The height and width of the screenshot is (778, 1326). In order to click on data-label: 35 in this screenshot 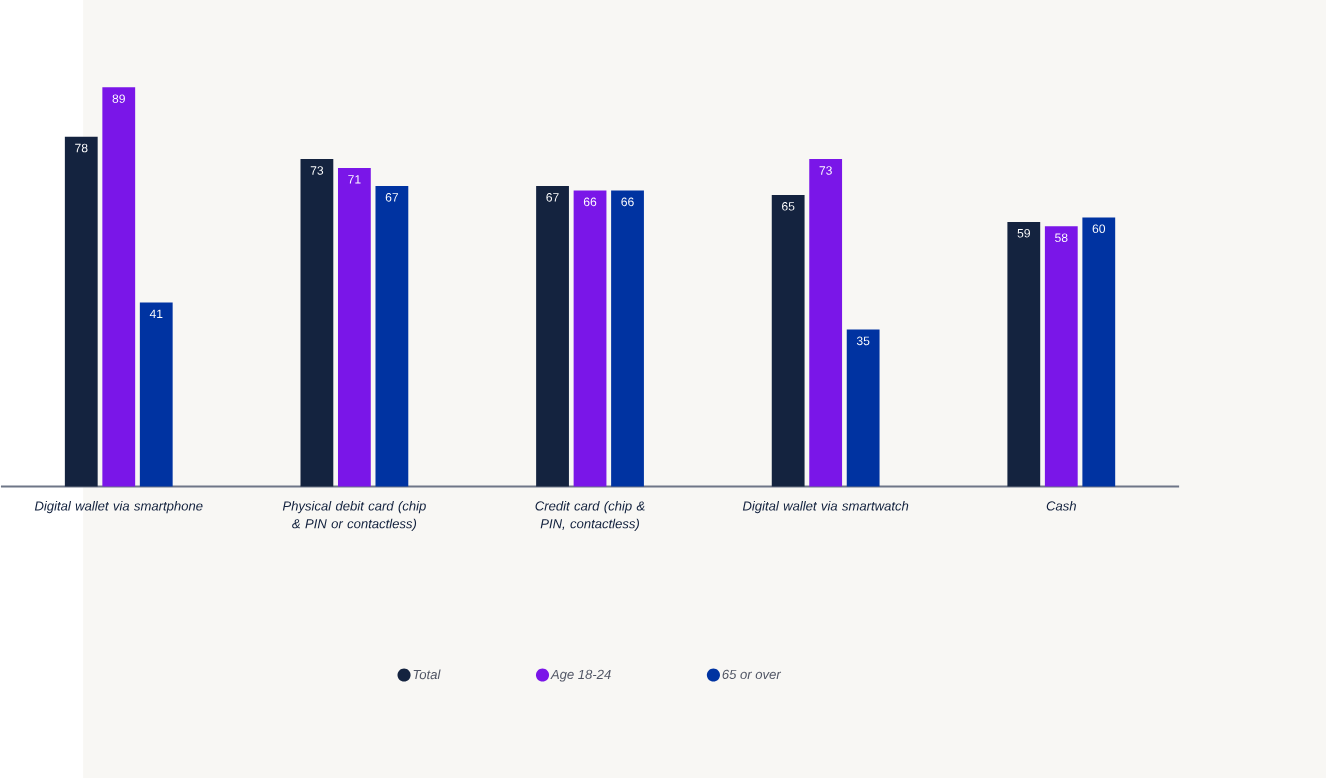, I will do `click(863, 341)`.